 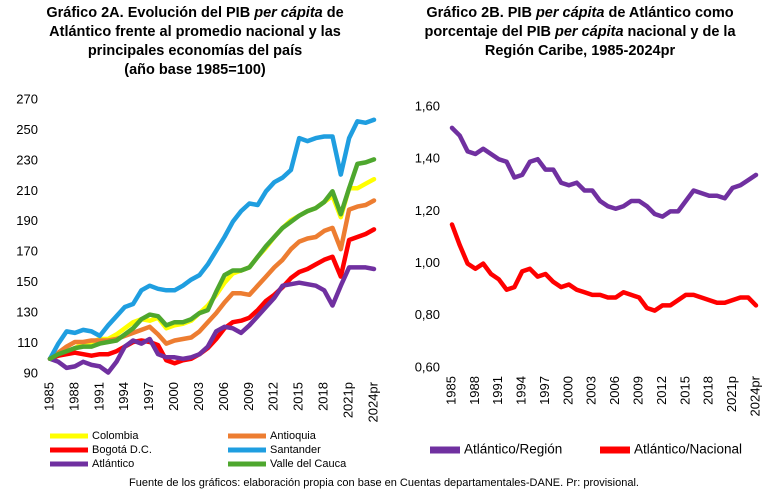 I want to click on legend-label: Atlántico/Región, so click(x=513, y=449).